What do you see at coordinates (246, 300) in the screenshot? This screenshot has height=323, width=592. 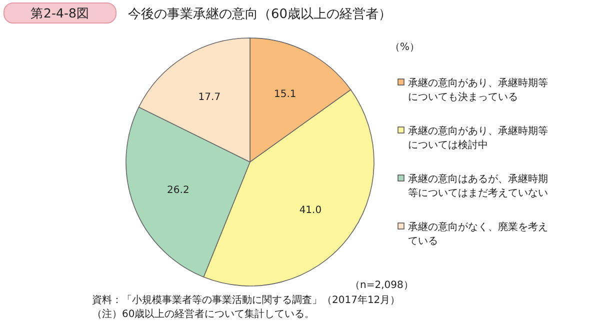 I see `text: 資料：「小規模事業者等の事業活動に関する調査」（2017年12月）` at bounding box center [246, 300].